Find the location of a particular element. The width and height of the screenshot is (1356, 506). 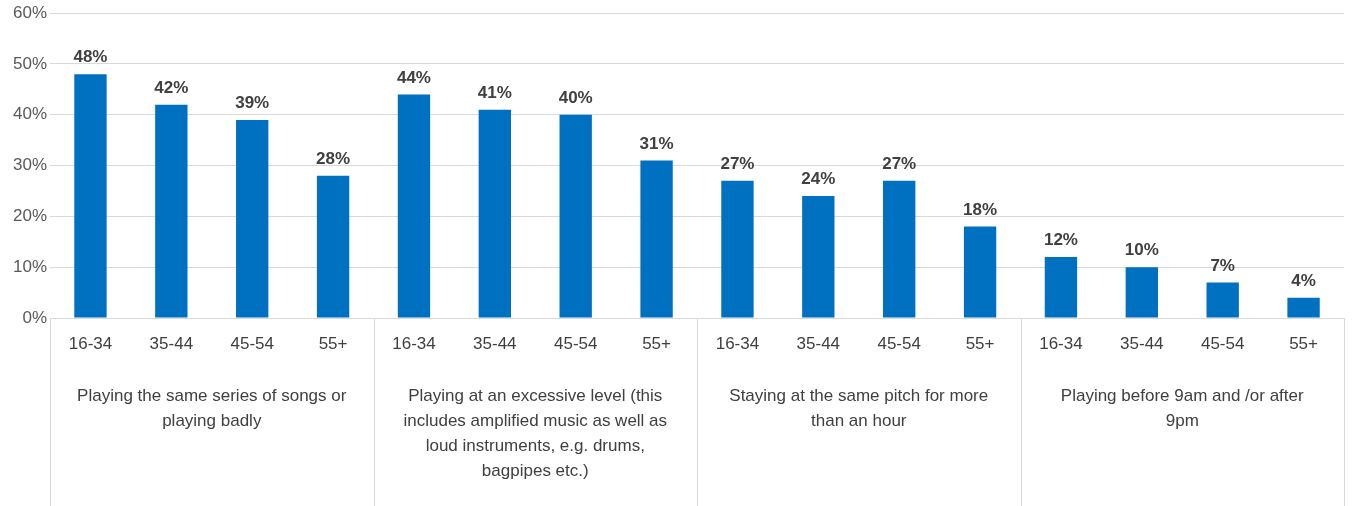

data-label: 12% is located at coordinates (1060, 240).